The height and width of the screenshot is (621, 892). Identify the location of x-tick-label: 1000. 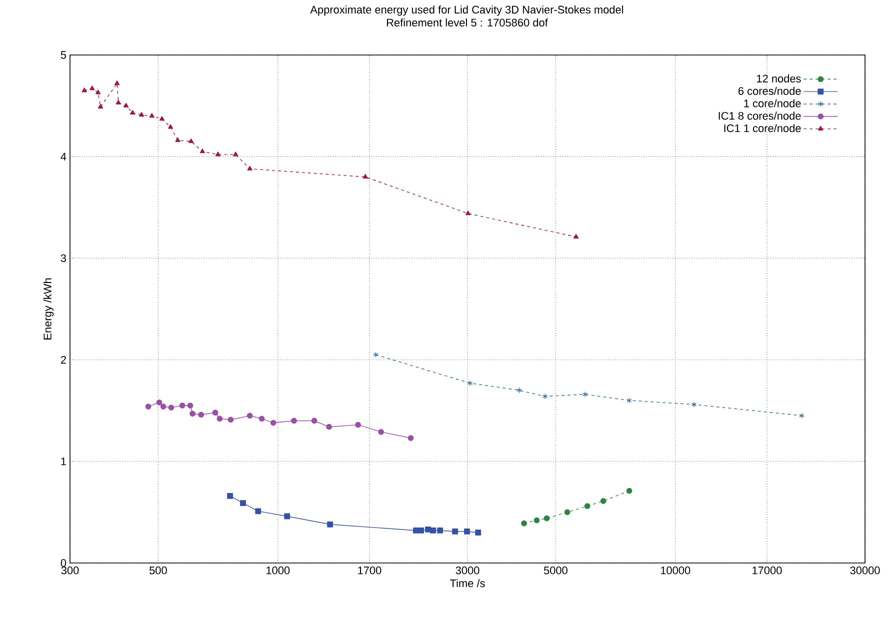
(278, 570).